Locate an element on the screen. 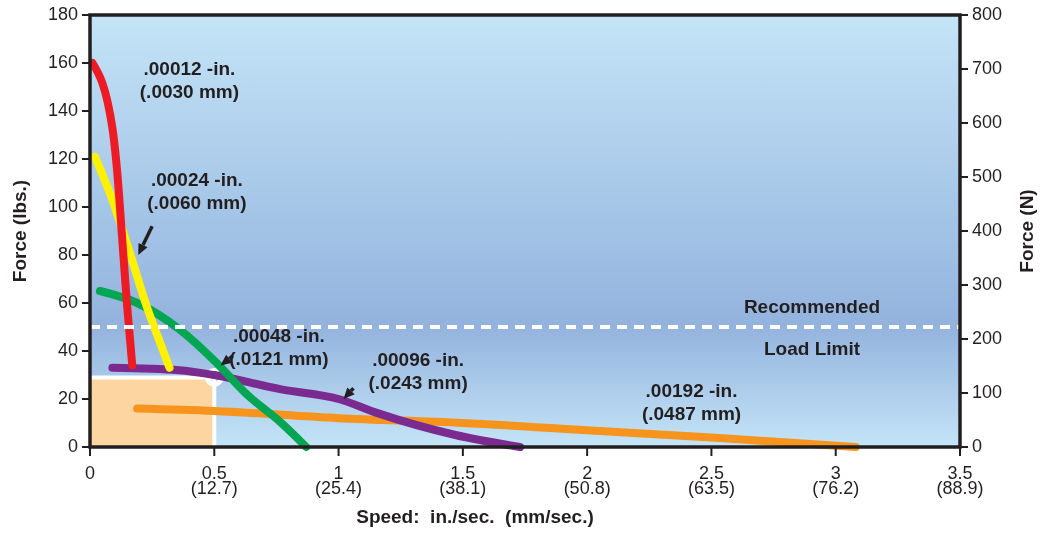 This screenshot has width=1050, height=537. y-tick-label: 160 is located at coordinates (62, 61).